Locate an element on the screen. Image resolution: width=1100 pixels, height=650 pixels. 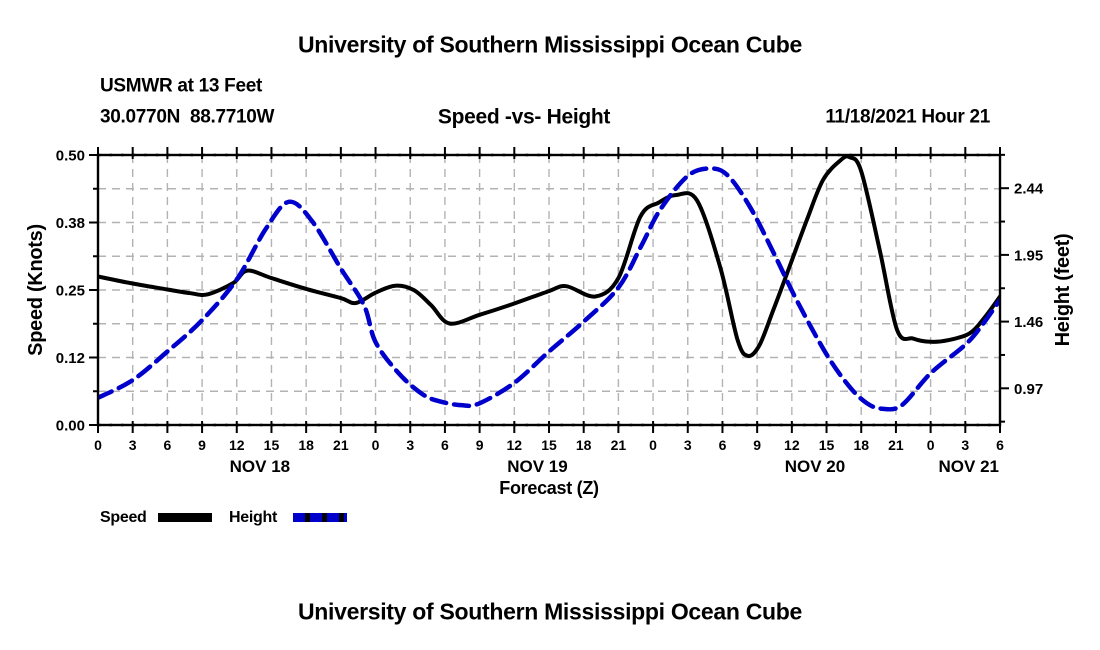
x-axis-title: Forecast (Z) is located at coordinates (549, 488).